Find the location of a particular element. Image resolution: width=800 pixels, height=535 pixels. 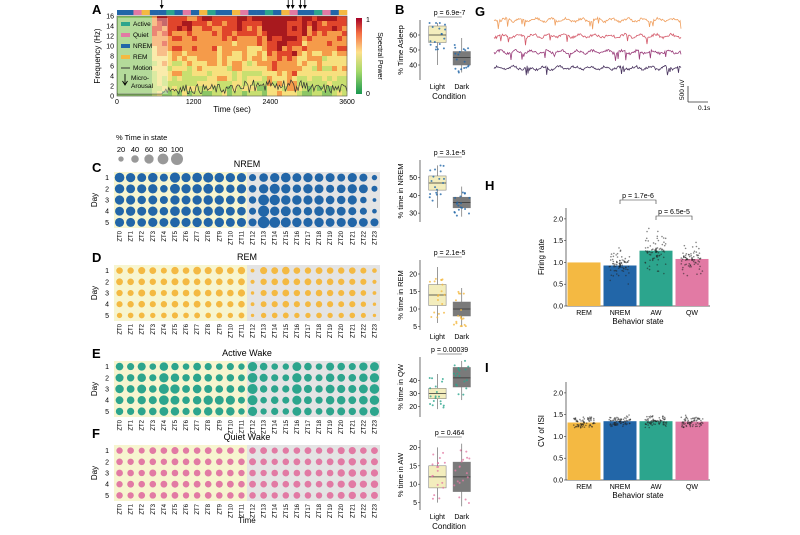

zt-tick-label: ZT9 is located at coordinates (220, 235).